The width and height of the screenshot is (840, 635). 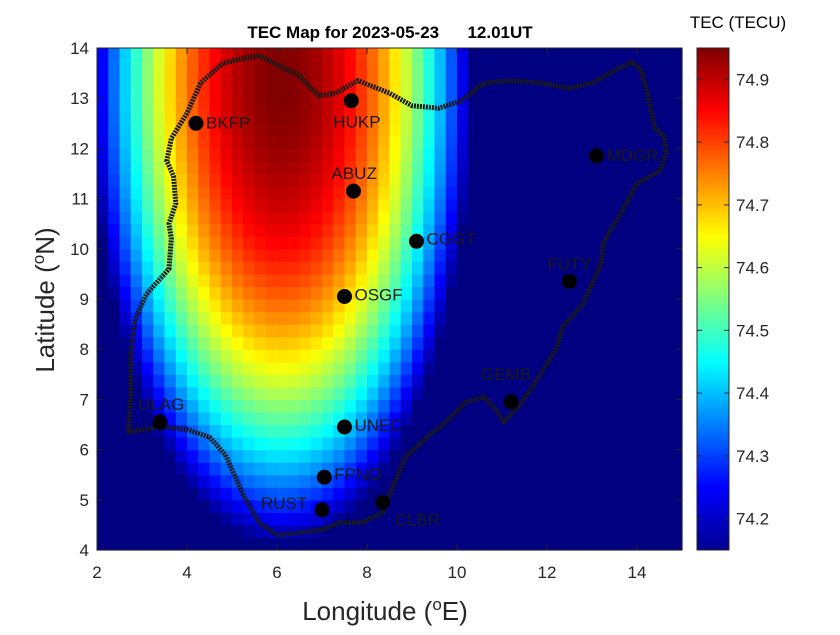 What do you see at coordinates (80, 199) in the screenshot?
I see `y-tick-label: 11` at bounding box center [80, 199].